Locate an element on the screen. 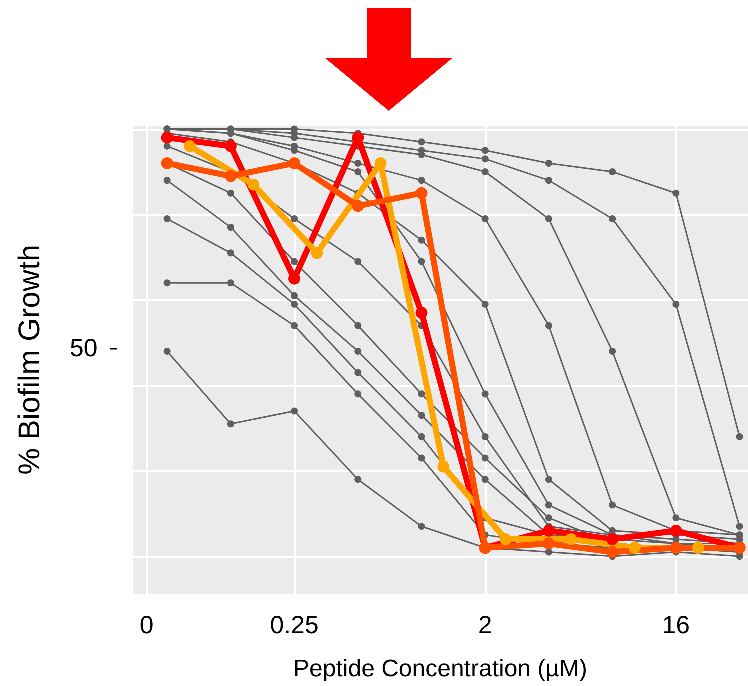 This screenshot has height=686, width=748. x-tick-label: 16 is located at coordinates (676, 626).